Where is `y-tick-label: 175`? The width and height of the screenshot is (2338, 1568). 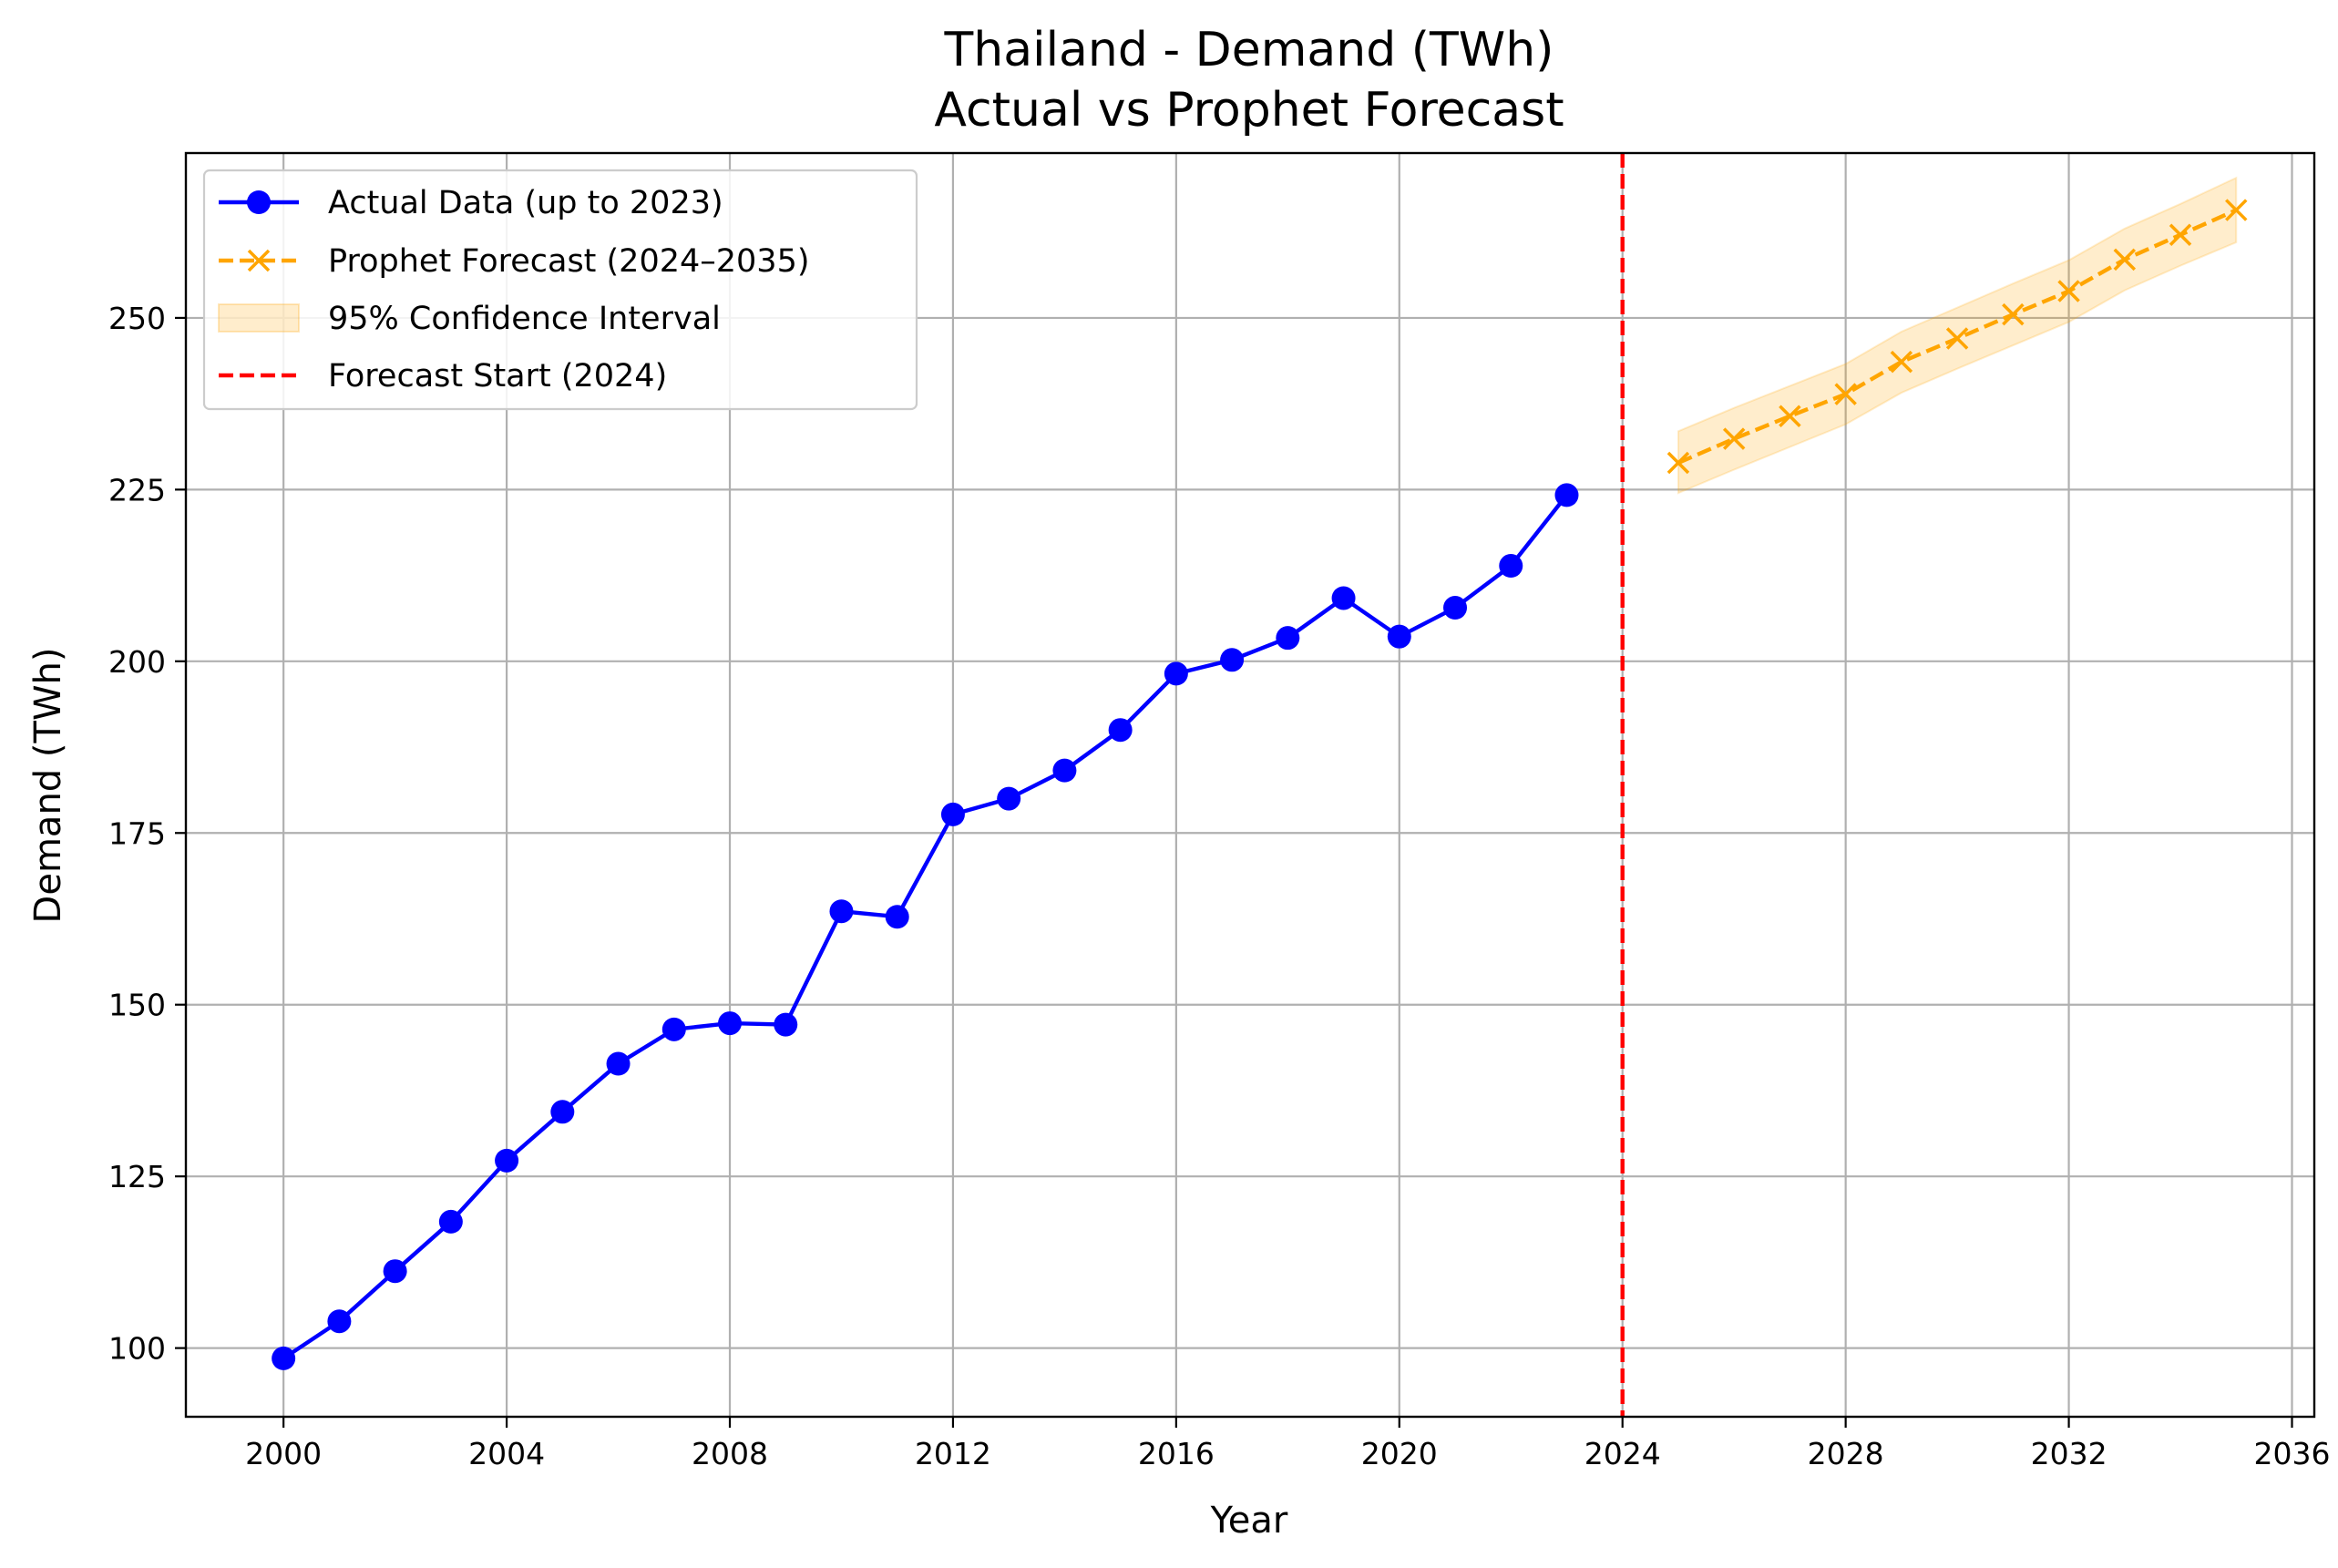 y-tick-label: 175 is located at coordinates (137, 833).